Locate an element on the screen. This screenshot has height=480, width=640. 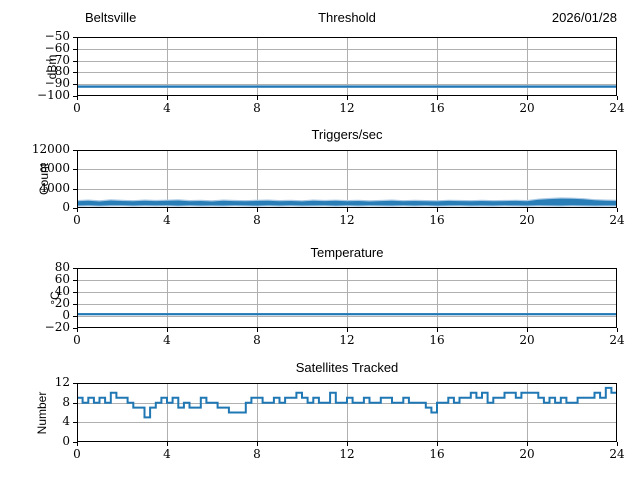
y-tick-label: −80 is located at coordinates (57, 71).